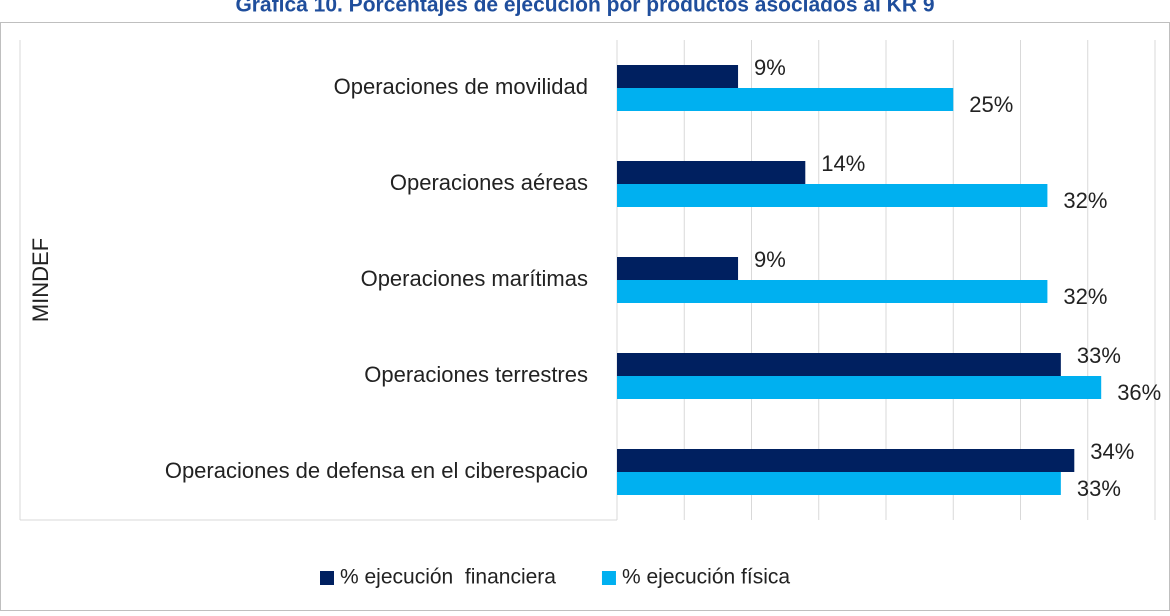 The width and height of the screenshot is (1170, 616). I want to click on y-tick-label: Operaciones marítimas, so click(474, 278).